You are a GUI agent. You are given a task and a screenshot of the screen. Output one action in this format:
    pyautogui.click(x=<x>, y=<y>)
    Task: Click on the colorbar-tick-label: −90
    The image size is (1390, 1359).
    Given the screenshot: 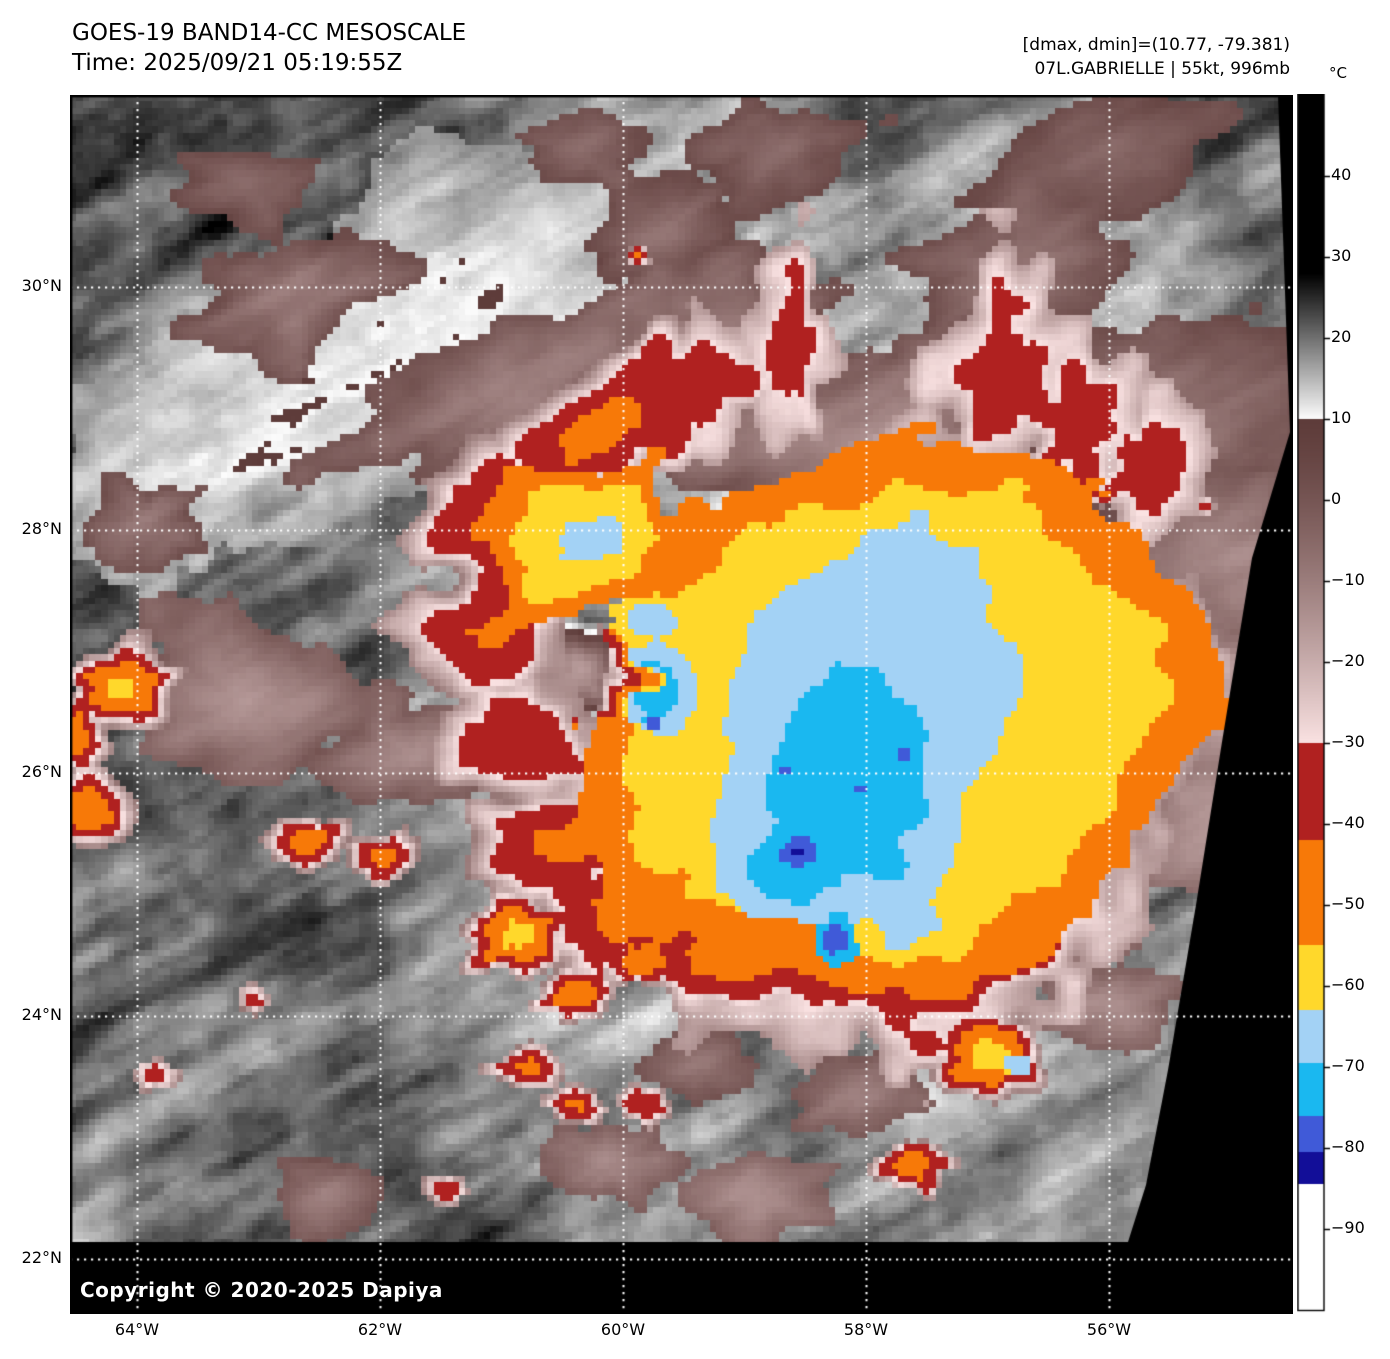 What is the action you would take?
    pyautogui.click(x=1348, y=1227)
    